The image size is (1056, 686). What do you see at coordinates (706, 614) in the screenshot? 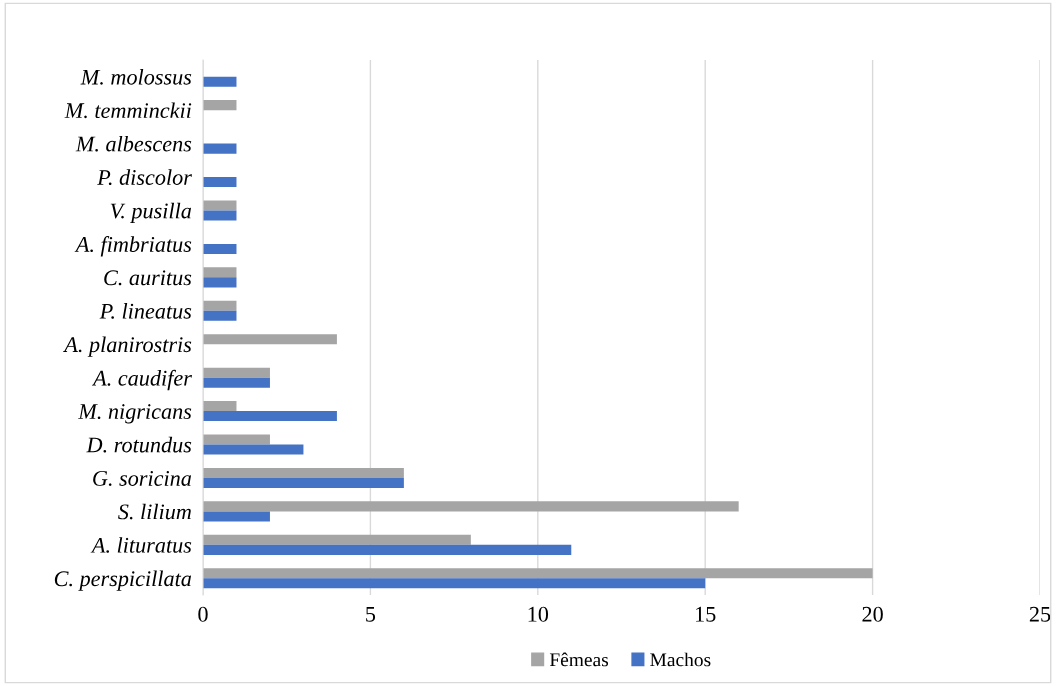
I see `x-tick-label: 15` at bounding box center [706, 614].